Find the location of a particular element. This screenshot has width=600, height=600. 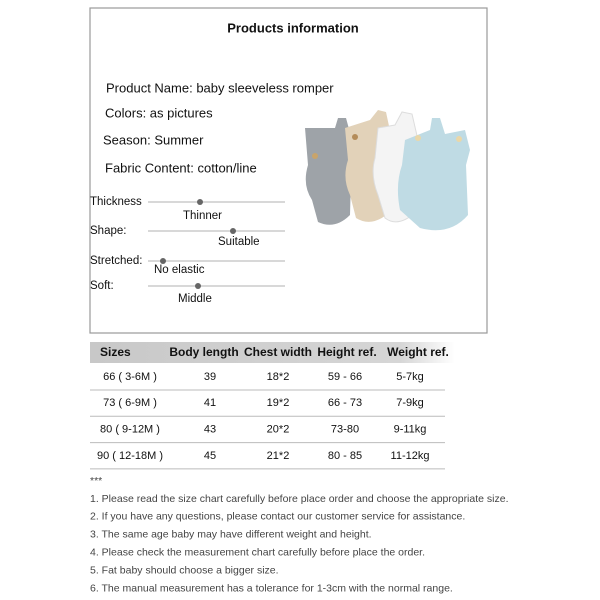

detail-line: Product Name: baby sleeveless romper is located at coordinates (220, 87).